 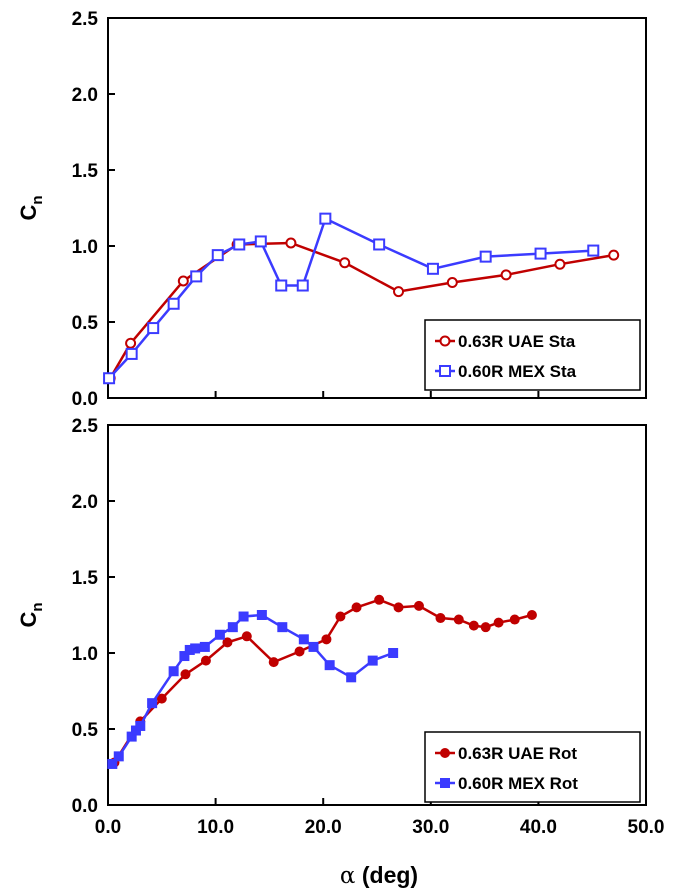 What do you see at coordinates (323, 827) in the screenshot?
I see `x-tick-label: 20.0` at bounding box center [323, 827].